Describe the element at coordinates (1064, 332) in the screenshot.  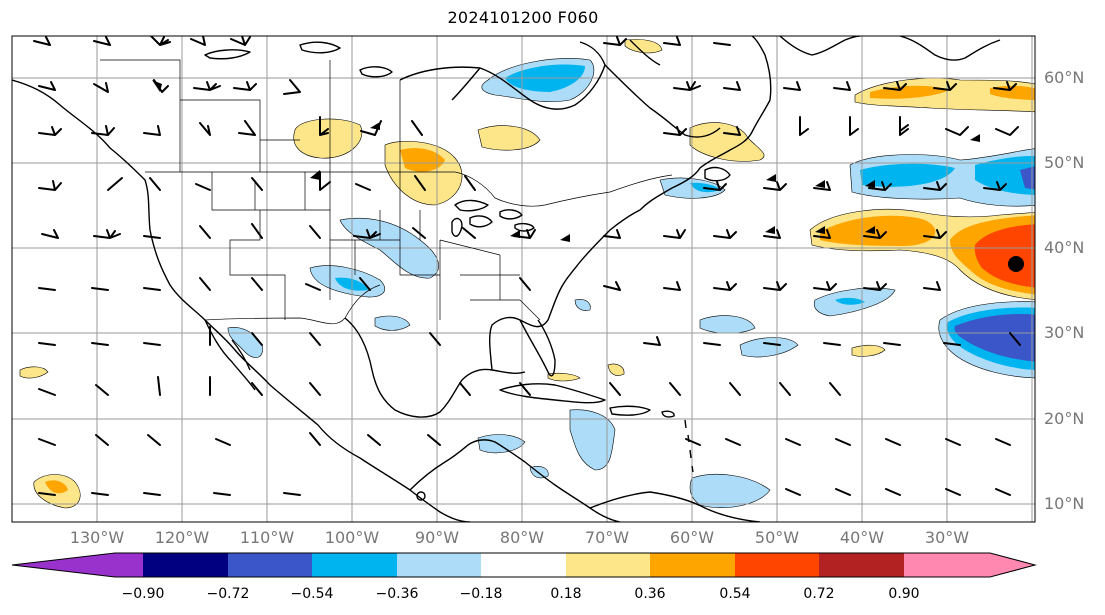
I see `lat-label-30n: 30°N` at that location.